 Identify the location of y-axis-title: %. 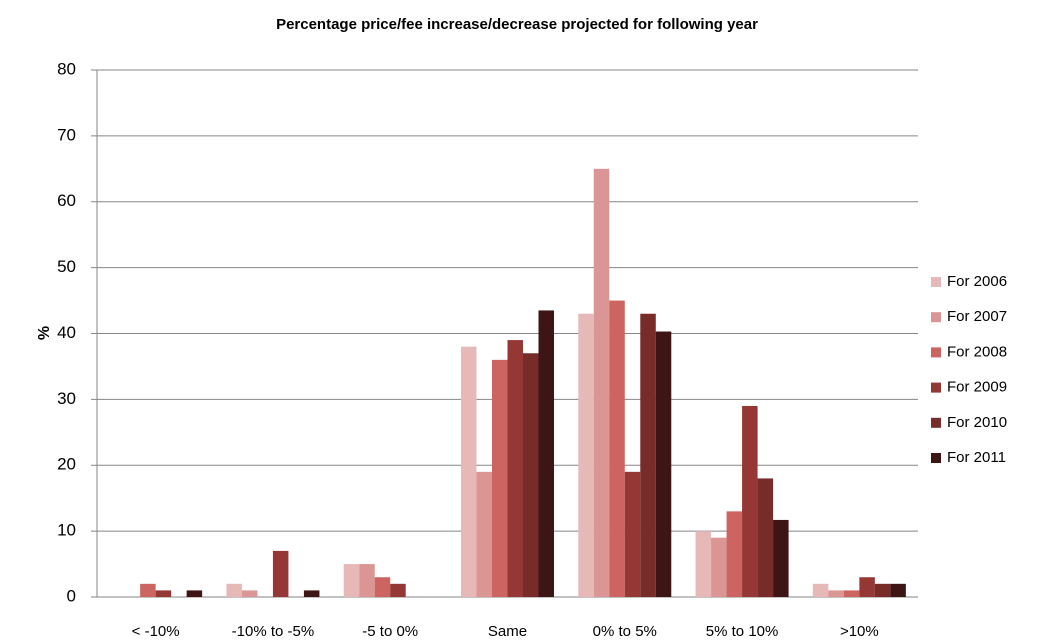
(44, 333).